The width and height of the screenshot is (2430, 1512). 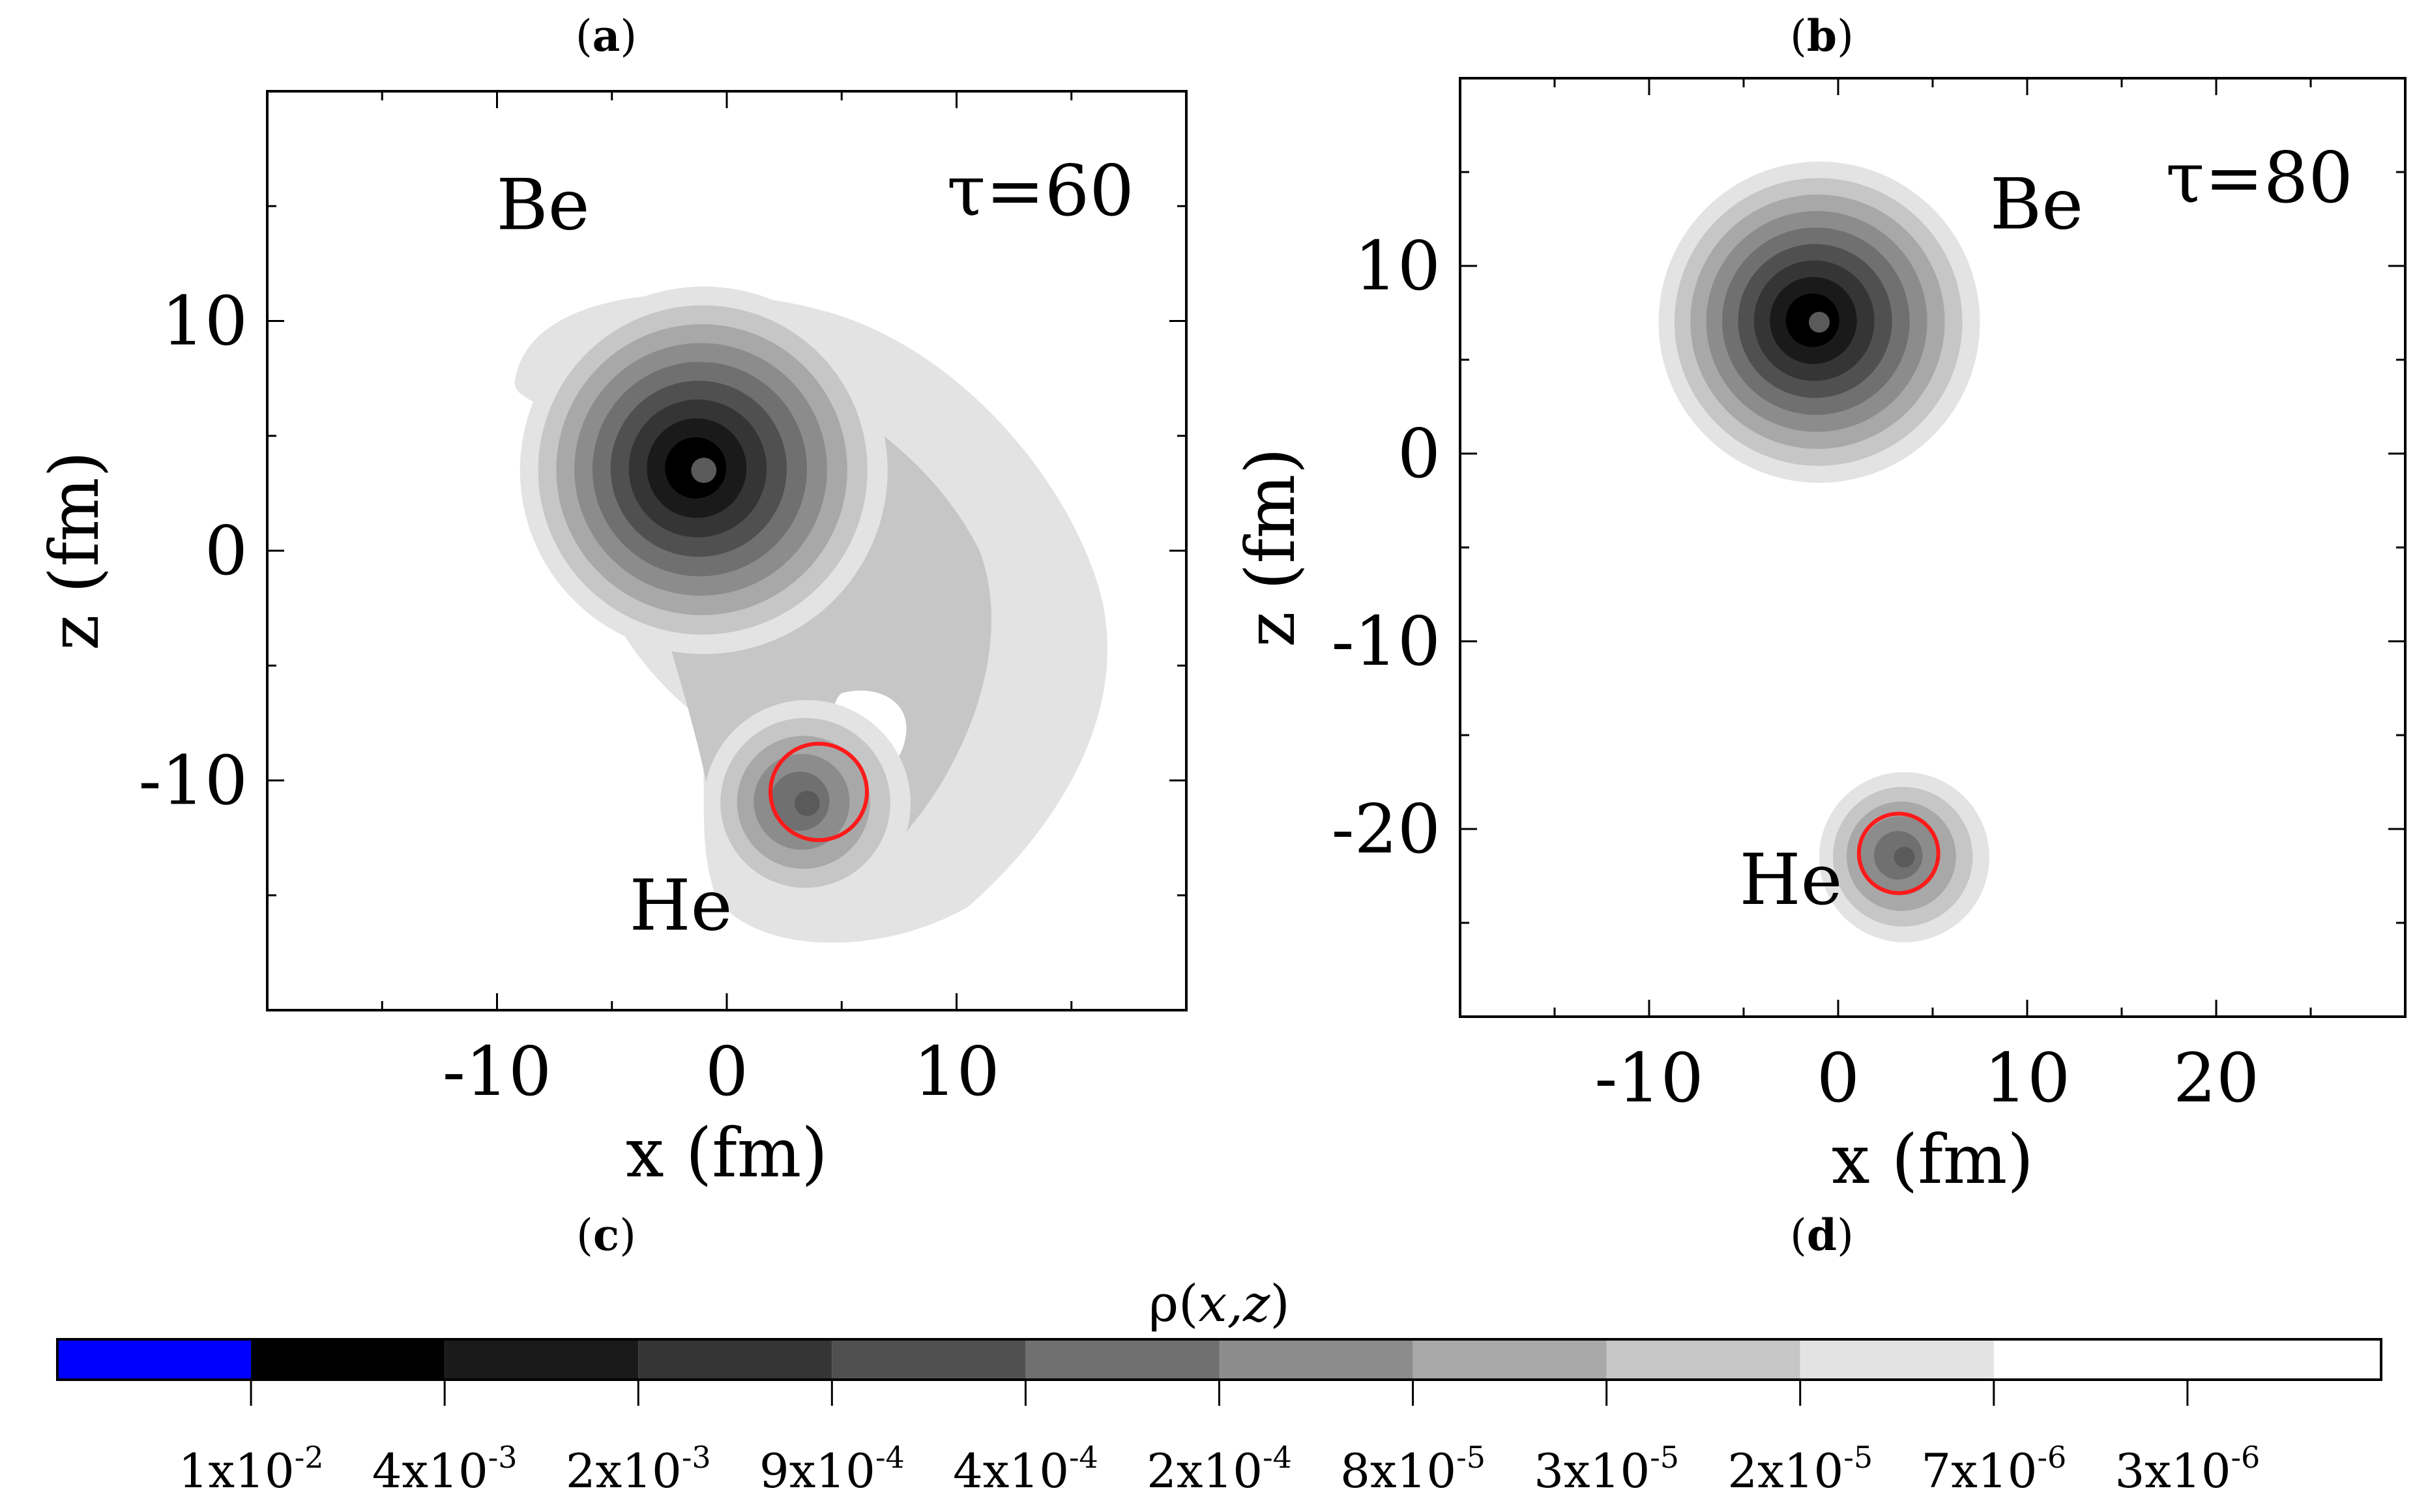 I want to click on colorbar-tick-label: 9x10⁻⁴, so click(x=832, y=1469).